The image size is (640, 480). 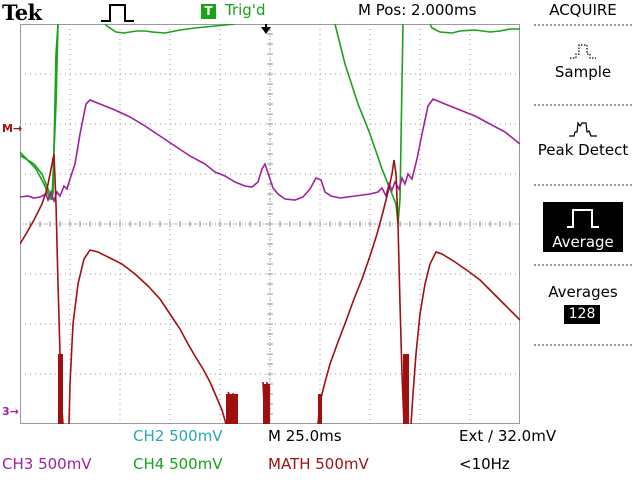 I want to click on averages-label: Averages, so click(x=583, y=292).